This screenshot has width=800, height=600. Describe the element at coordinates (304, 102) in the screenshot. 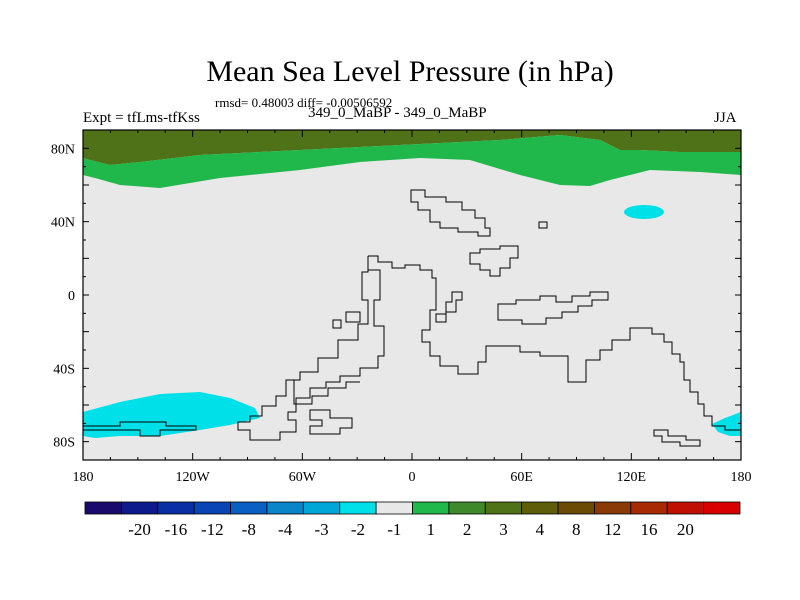

I see `stats-text: rmsd= 0.48003 diff= -0.00506592` at that location.